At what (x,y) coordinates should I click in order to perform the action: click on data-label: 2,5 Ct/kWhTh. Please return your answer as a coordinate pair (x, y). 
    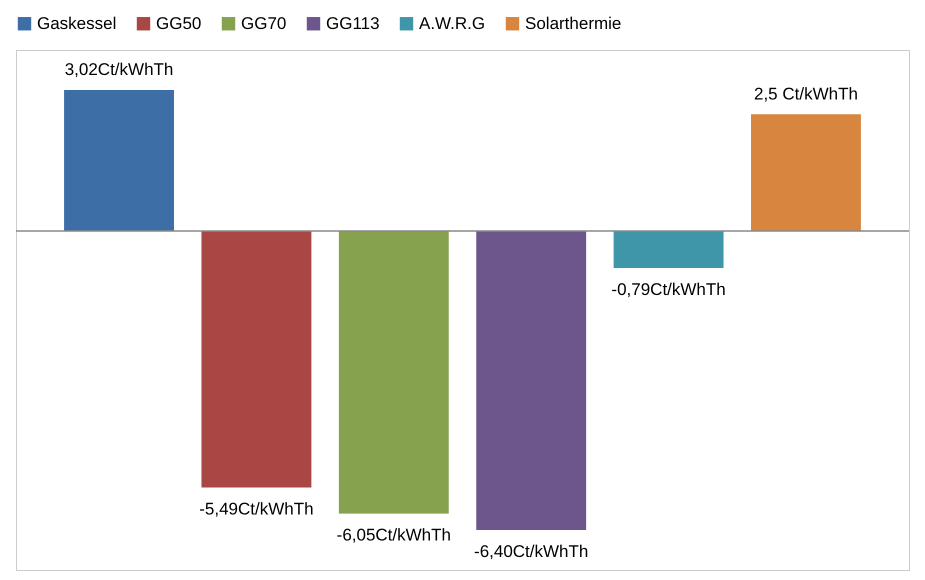
    Looking at the image, I should click on (806, 94).